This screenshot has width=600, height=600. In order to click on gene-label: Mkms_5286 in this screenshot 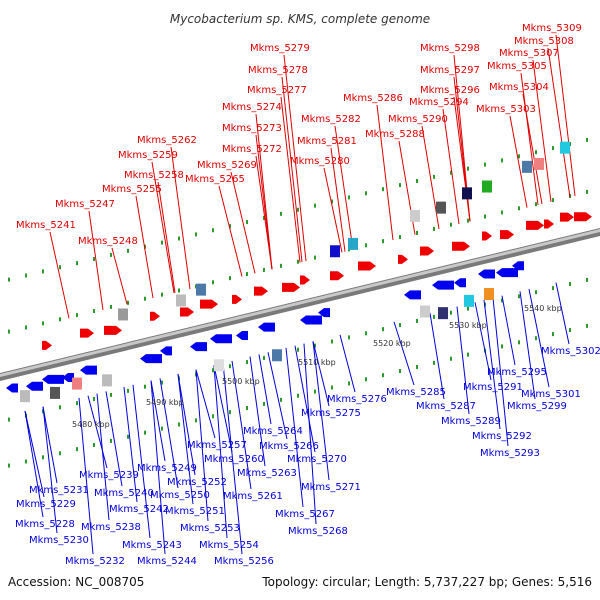, I will do `click(373, 98)`.